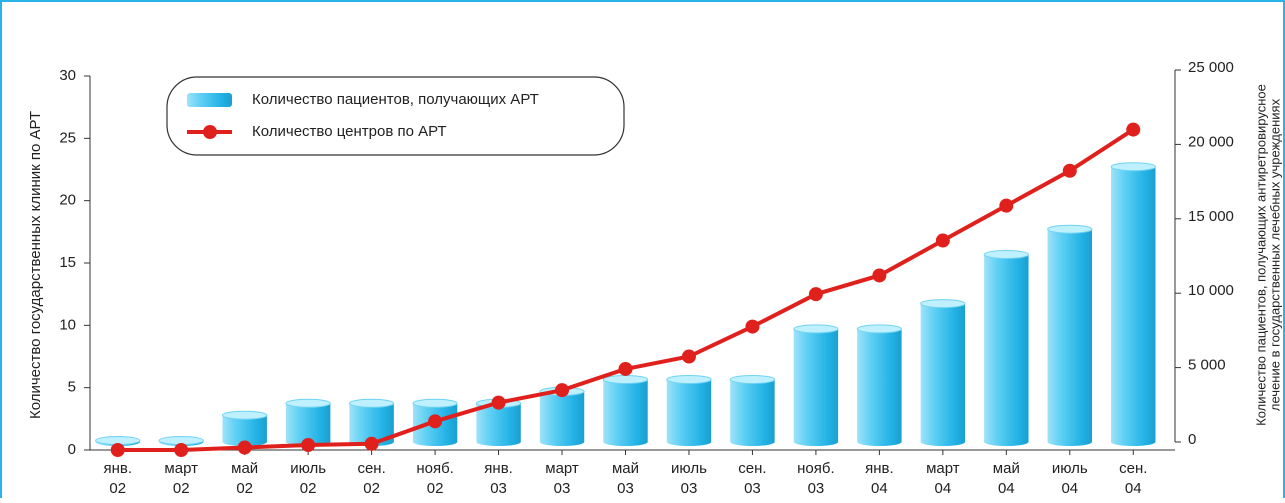 The height and width of the screenshot is (503, 1285). What do you see at coordinates (1211, 216) in the screenshot?
I see `y2-tick-label: 15 000` at bounding box center [1211, 216].